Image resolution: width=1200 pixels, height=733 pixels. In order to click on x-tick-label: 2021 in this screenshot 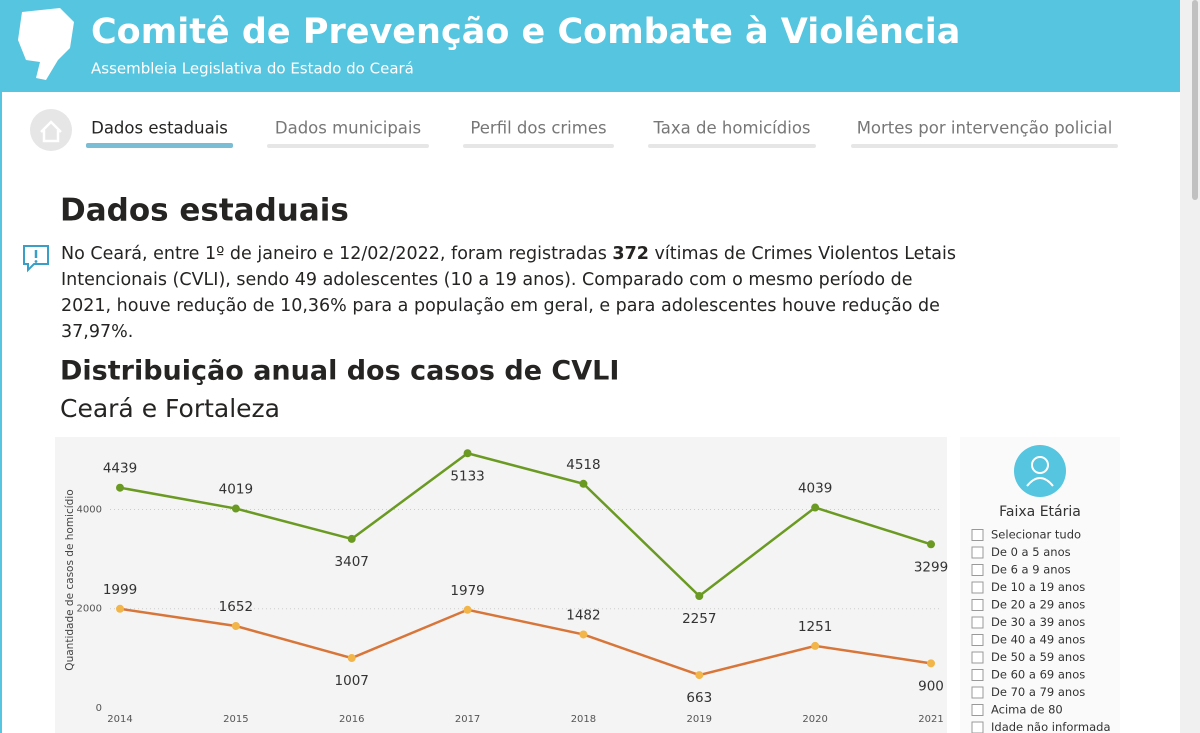, I will do `click(930, 719)`.